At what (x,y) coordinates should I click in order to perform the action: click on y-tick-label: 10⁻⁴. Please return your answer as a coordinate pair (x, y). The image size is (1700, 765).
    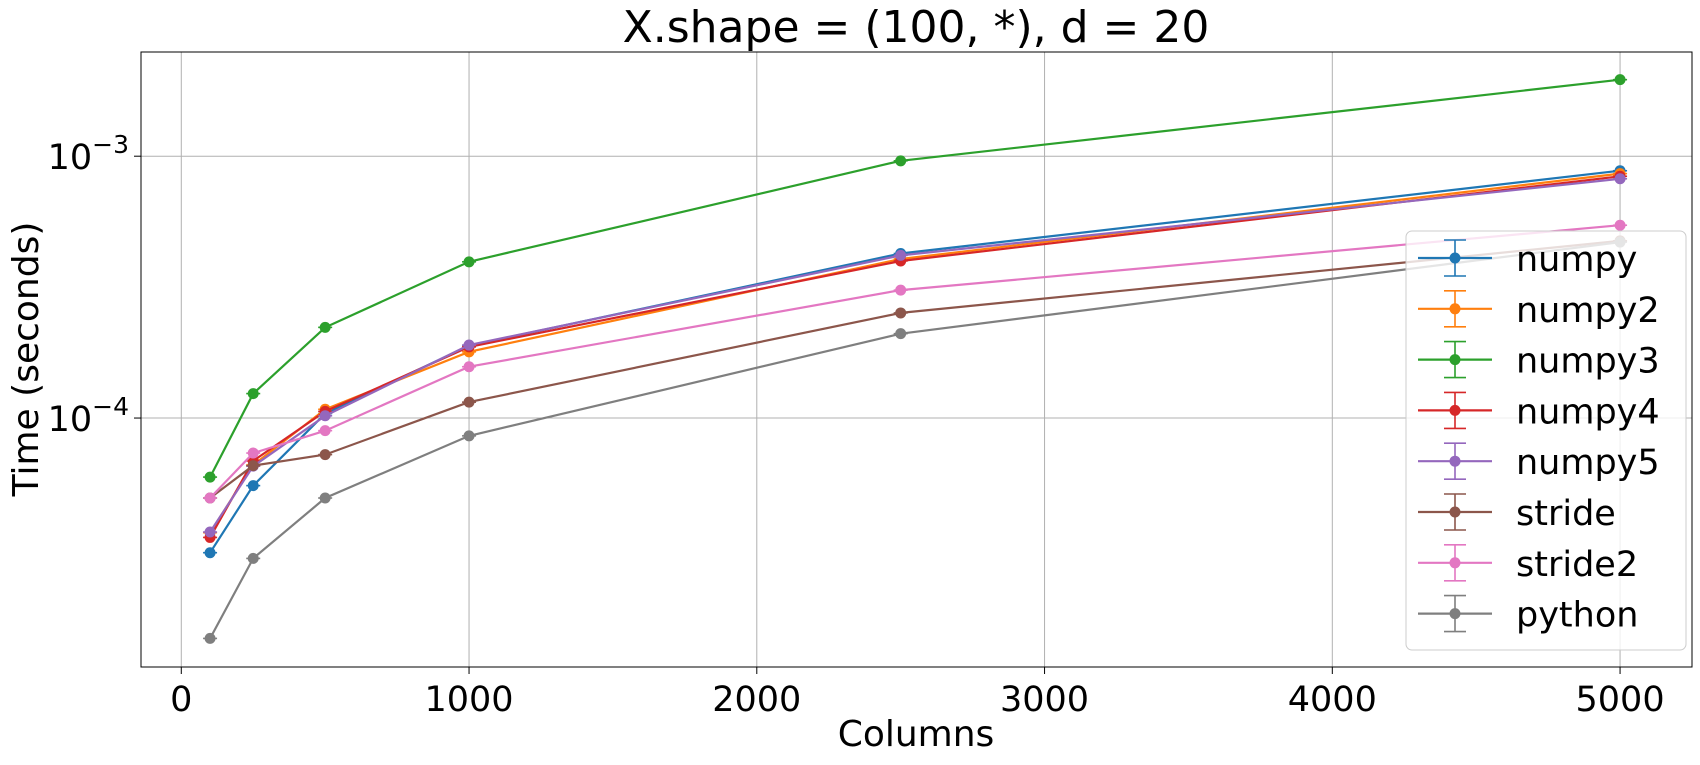
    Looking at the image, I should click on (88, 416).